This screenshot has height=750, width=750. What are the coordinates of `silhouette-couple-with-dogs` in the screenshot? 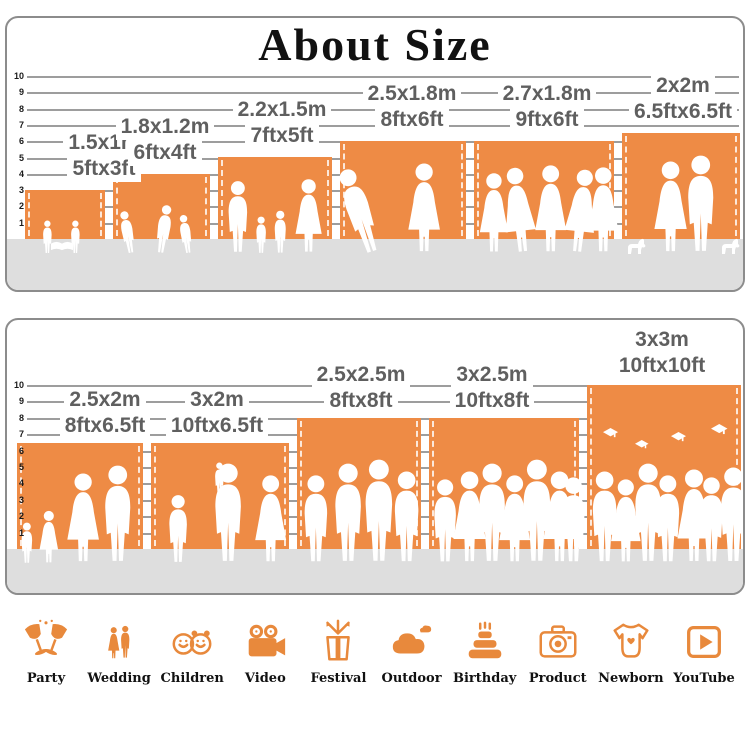 It's located at (681, 204).